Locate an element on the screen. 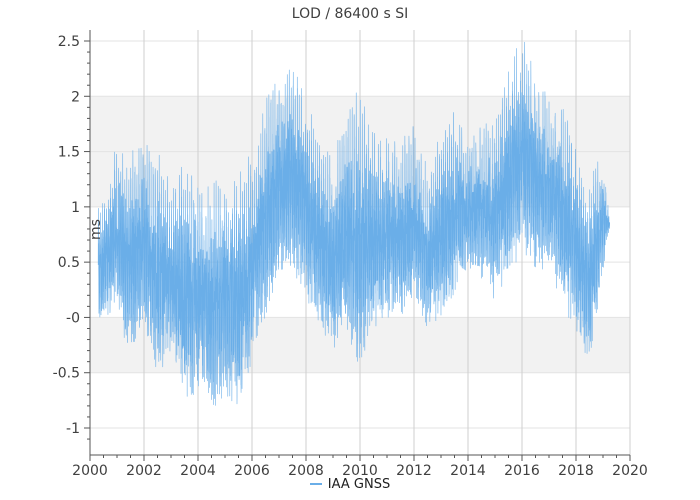  chart-title: LOD / 86400 s SI is located at coordinates (350, 14).